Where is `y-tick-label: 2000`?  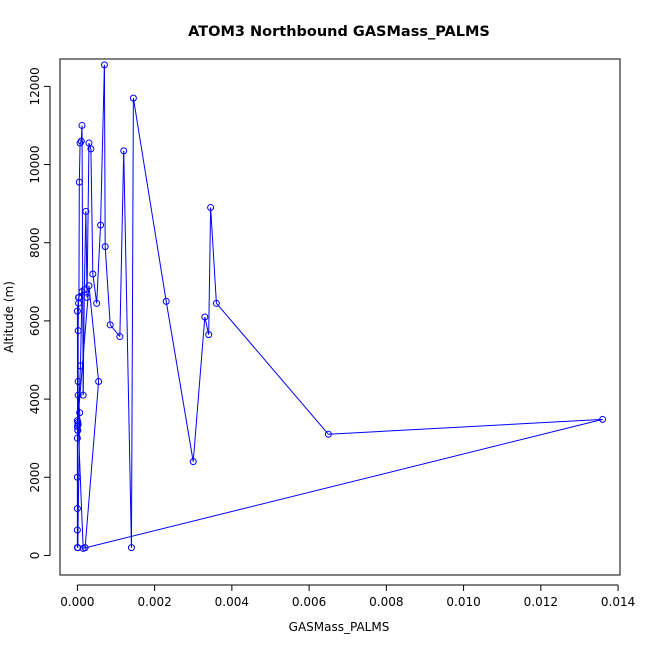
y-tick-label: 2000 is located at coordinates (35, 477).